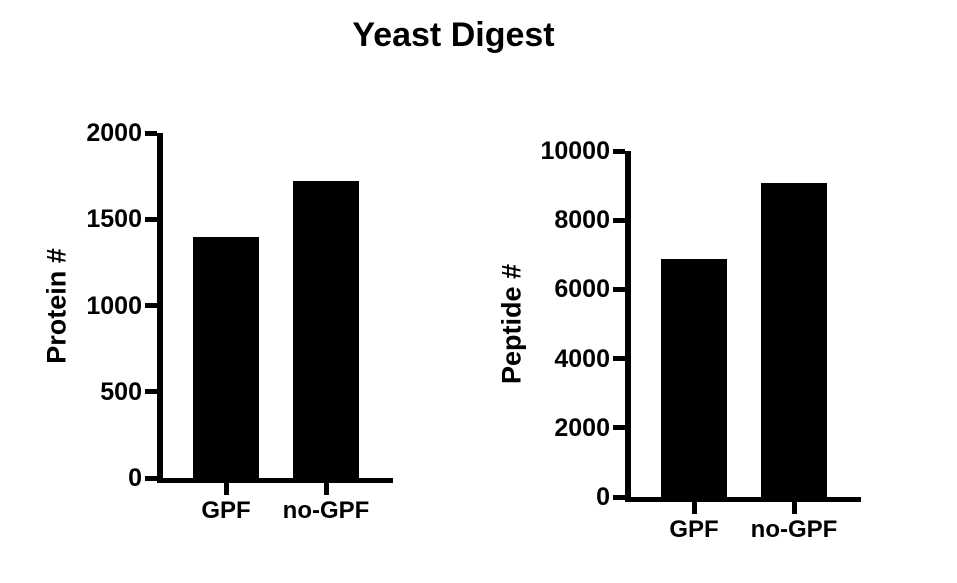 This screenshot has width=957, height=583. Describe the element at coordinates (453, 35) in the screenshot. I see `figure-title: Yeast Digest` at that location.